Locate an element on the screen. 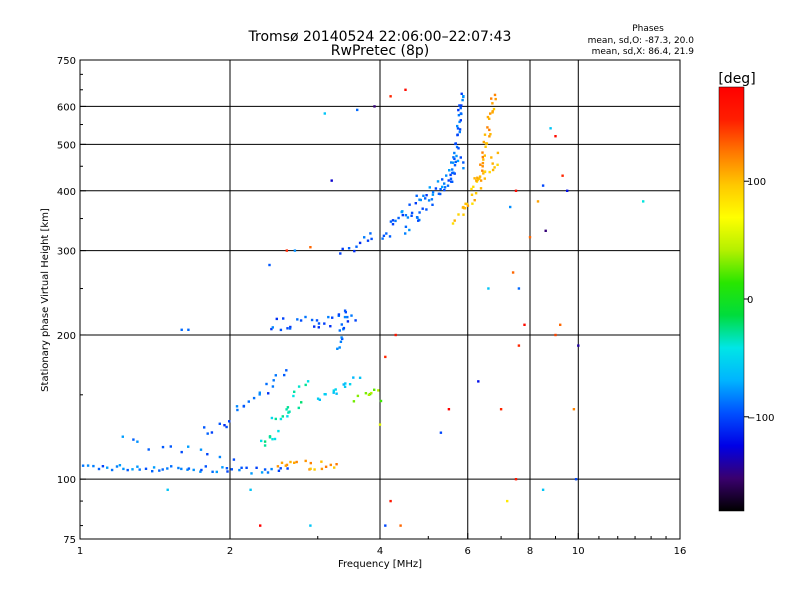 This screenshot has height=604, width=800. y-tick-label: 100 is located at coordinates (66, 480).